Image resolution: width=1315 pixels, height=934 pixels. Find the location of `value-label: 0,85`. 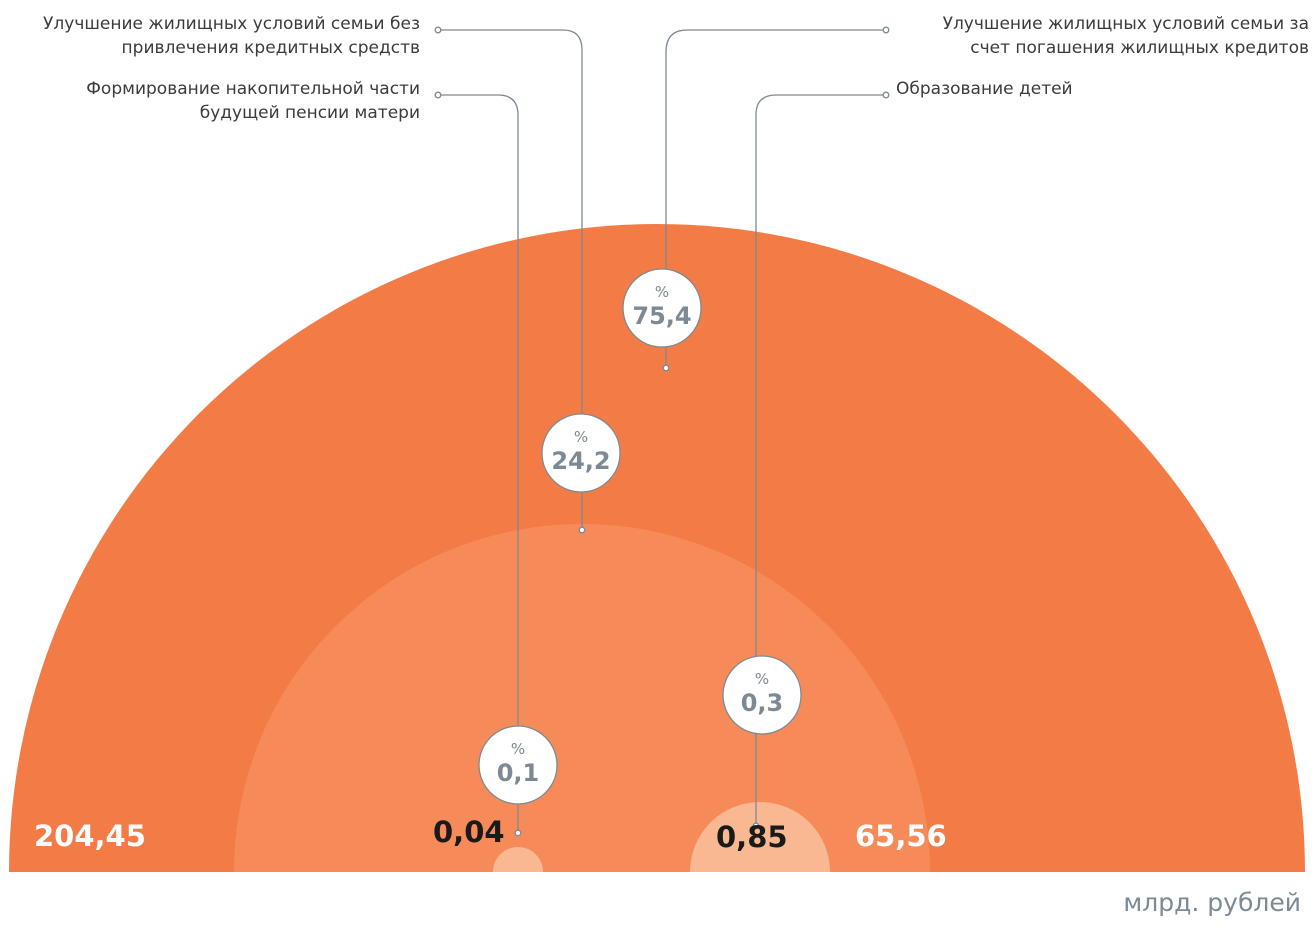

value-label: 0,85 is located at coordinates (752, 837).